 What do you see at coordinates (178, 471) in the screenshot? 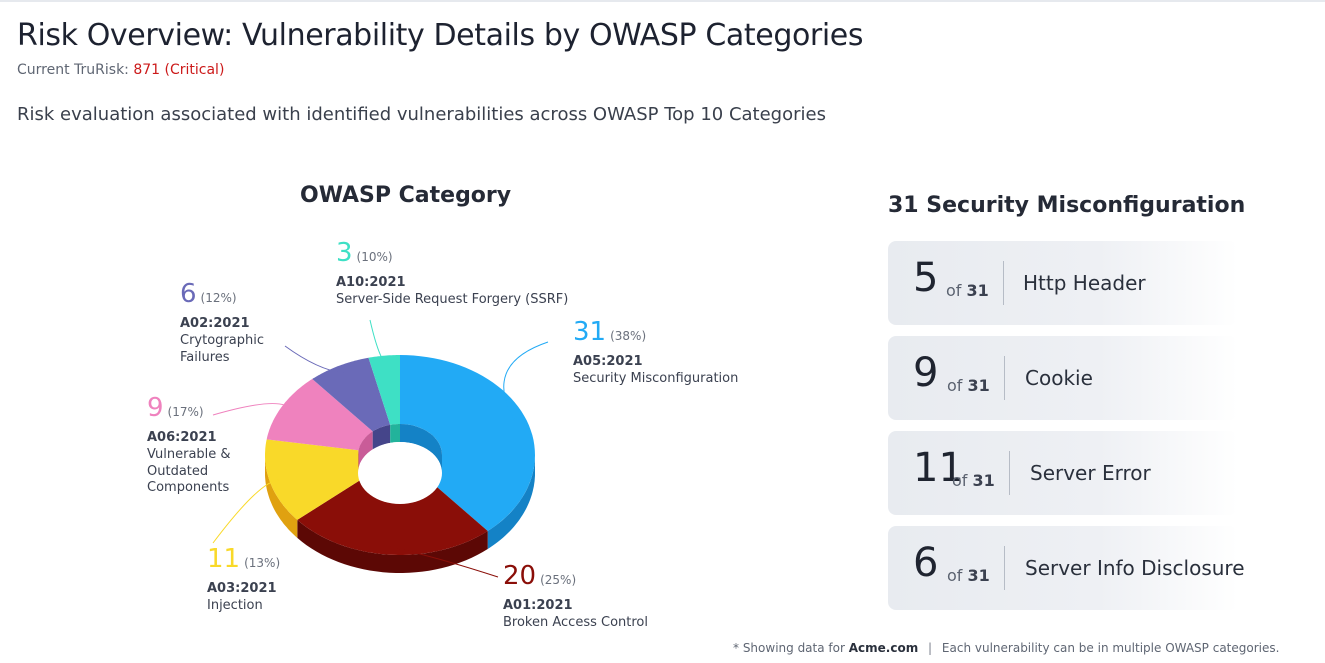
I see `slice-name: Outdated` at bounding box center [178, 471].